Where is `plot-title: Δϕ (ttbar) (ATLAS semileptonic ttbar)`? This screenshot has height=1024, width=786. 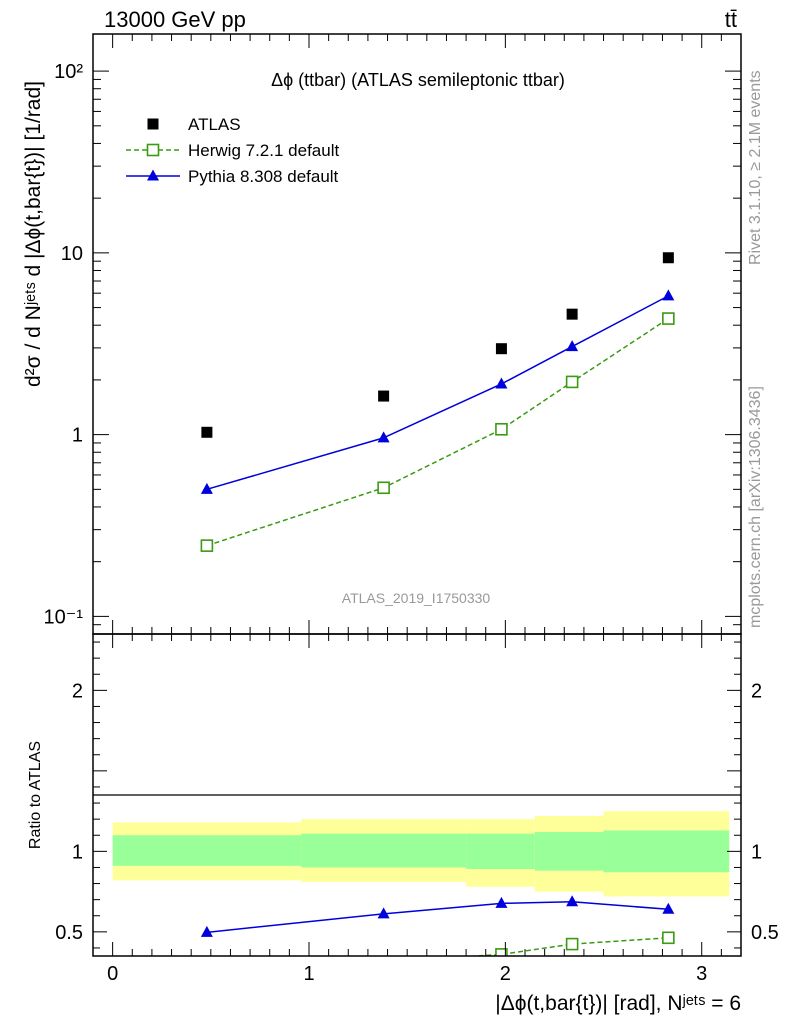
plot-title: Δϕ (ttbar) (ATLAS semileptonic ttbar) is located at coordinates (418, 80).